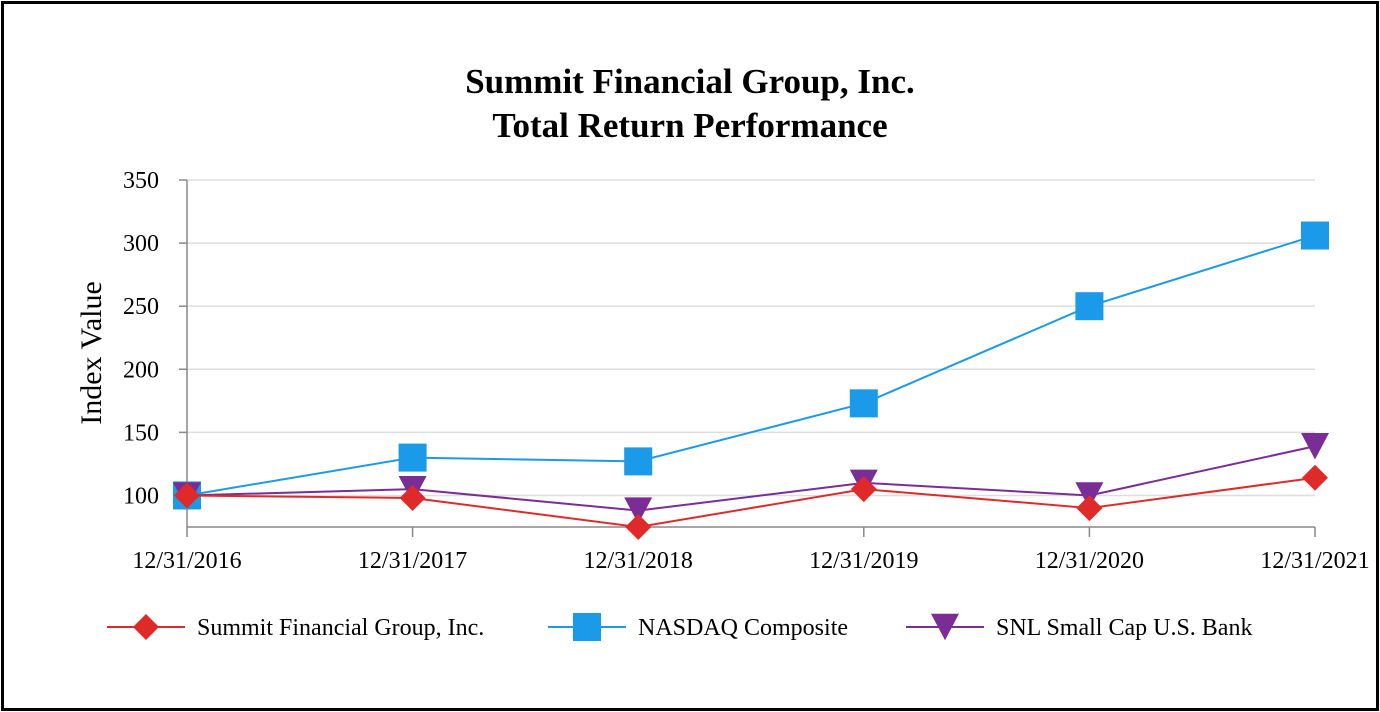  What do you see at coordinates (340, 628) in the screenshot?
I see `legend-label: Summit Financial Group, Inc.` at bounding box center [340, 628].